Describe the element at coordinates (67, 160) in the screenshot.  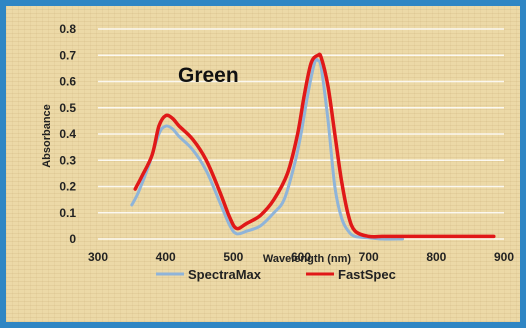
I see `y-tick-label: 0.3` at that location.